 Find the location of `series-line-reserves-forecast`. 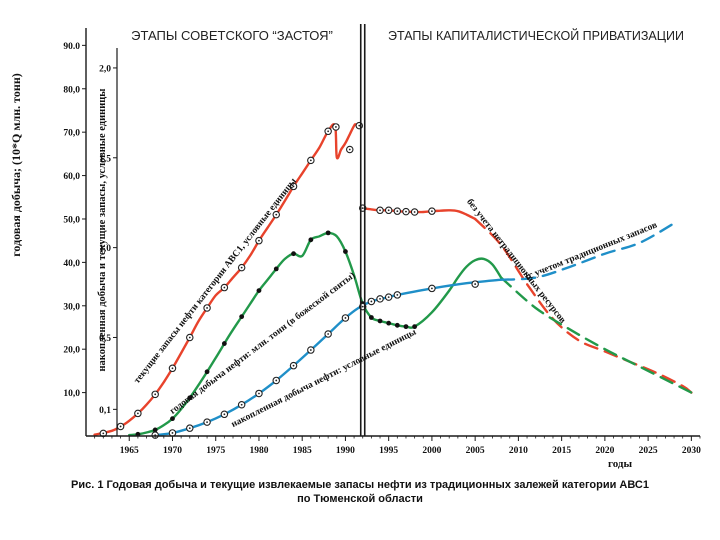

series-line-reserves-forecast is located at coordinates (583, 305).